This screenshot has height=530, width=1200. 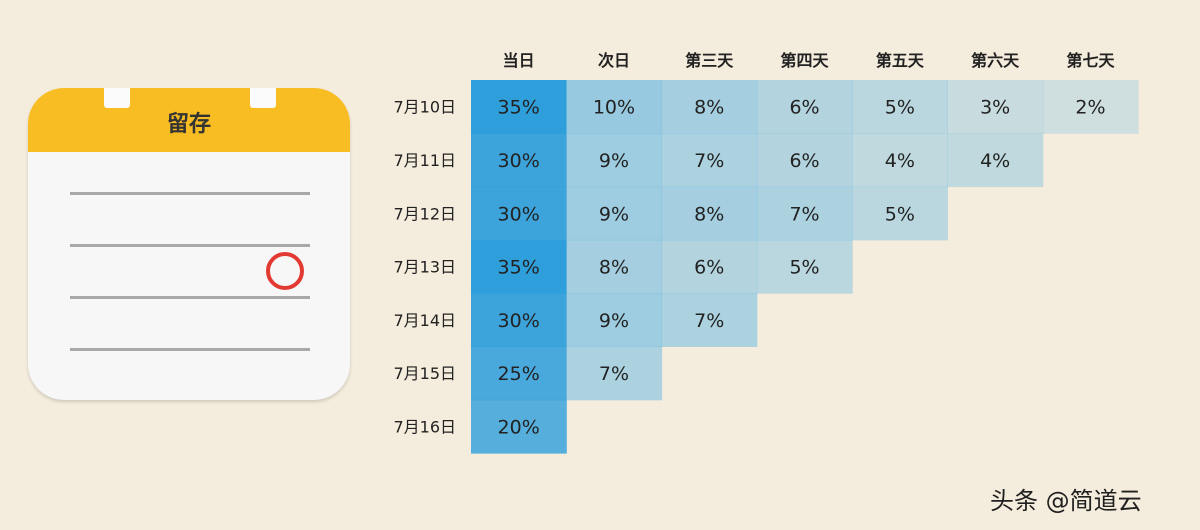 I want to click on column-header: 次日, so click(x=614, y=60).